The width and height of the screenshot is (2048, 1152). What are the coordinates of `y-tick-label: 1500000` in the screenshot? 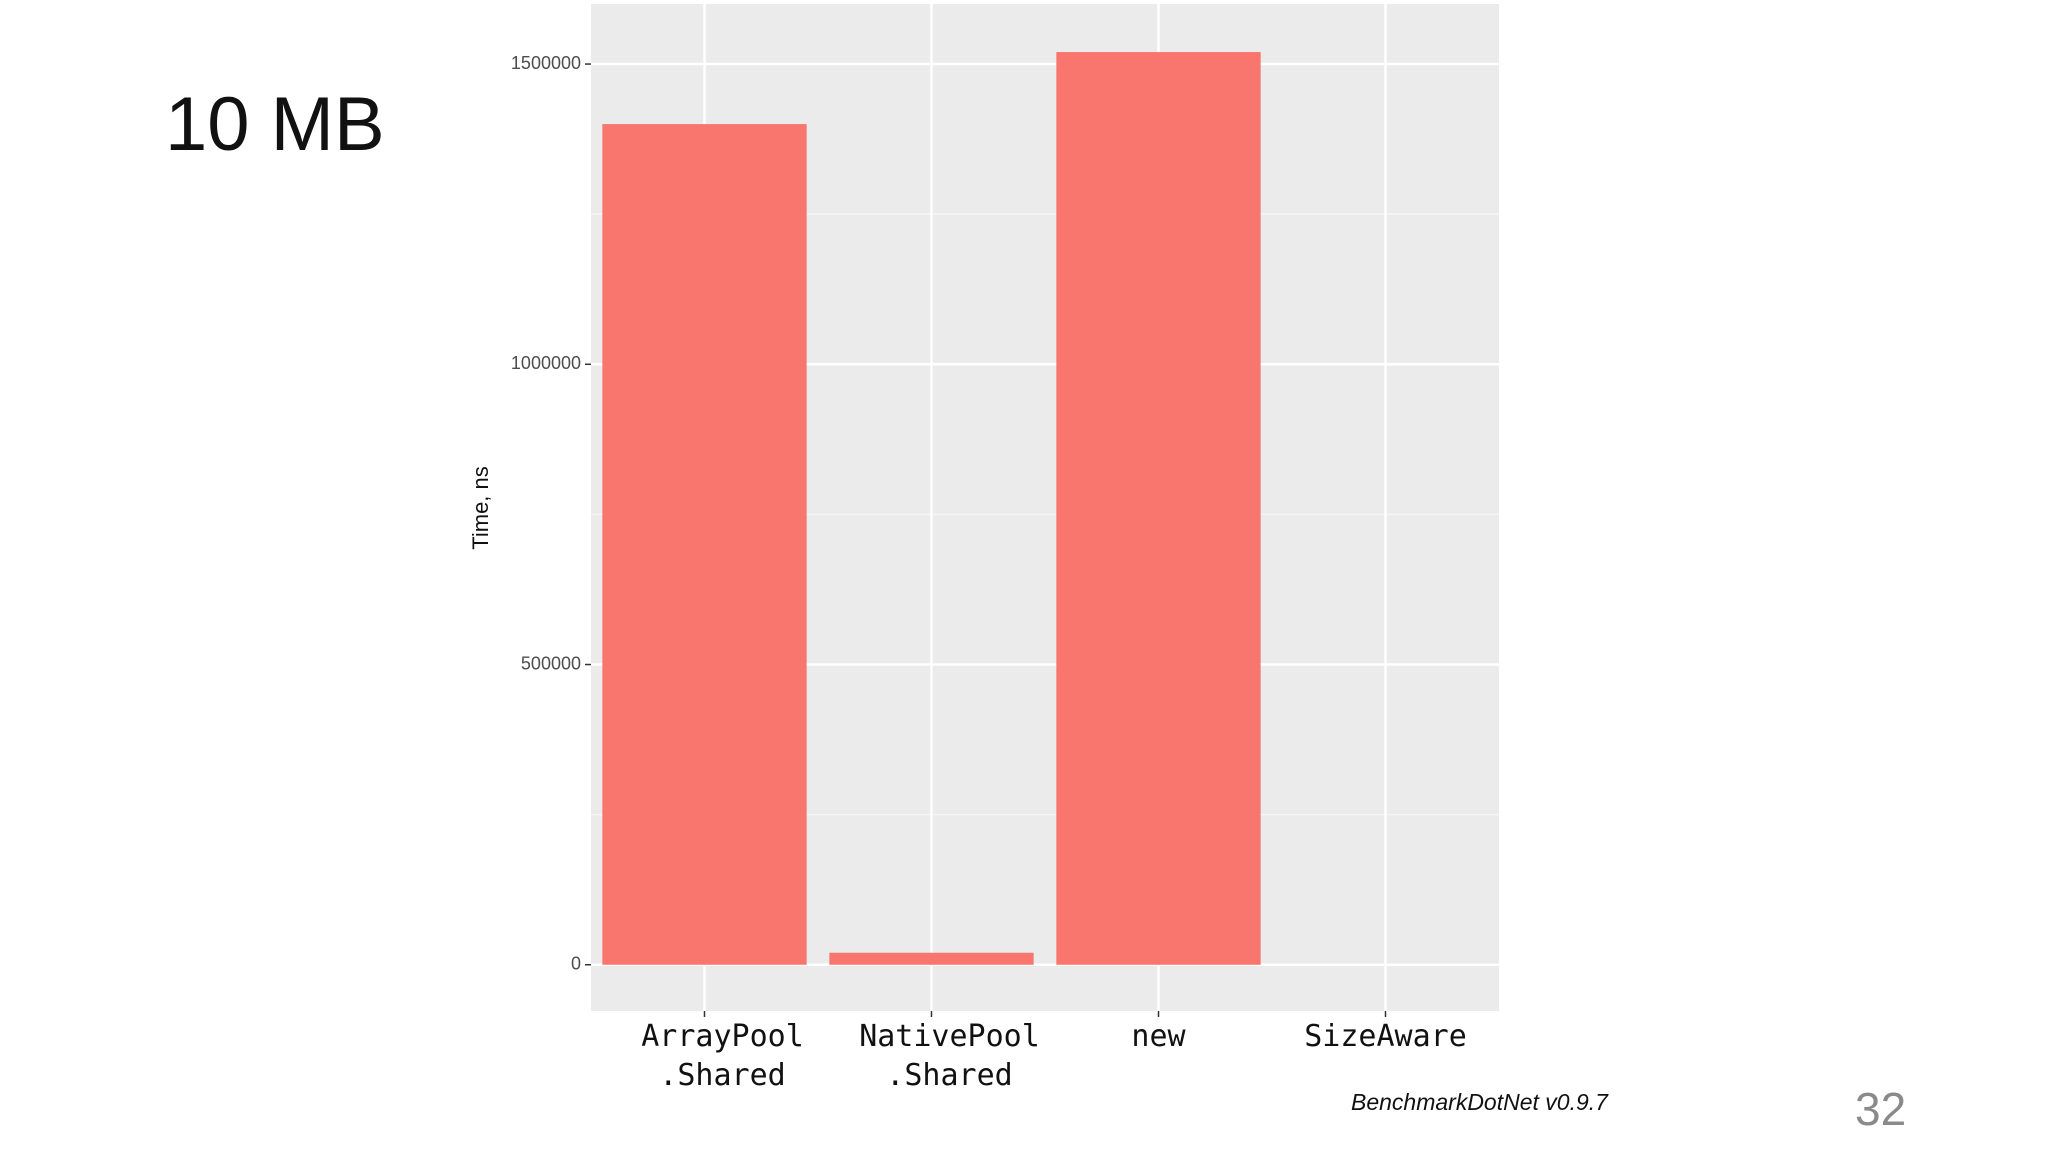 It's located at (546, 63).